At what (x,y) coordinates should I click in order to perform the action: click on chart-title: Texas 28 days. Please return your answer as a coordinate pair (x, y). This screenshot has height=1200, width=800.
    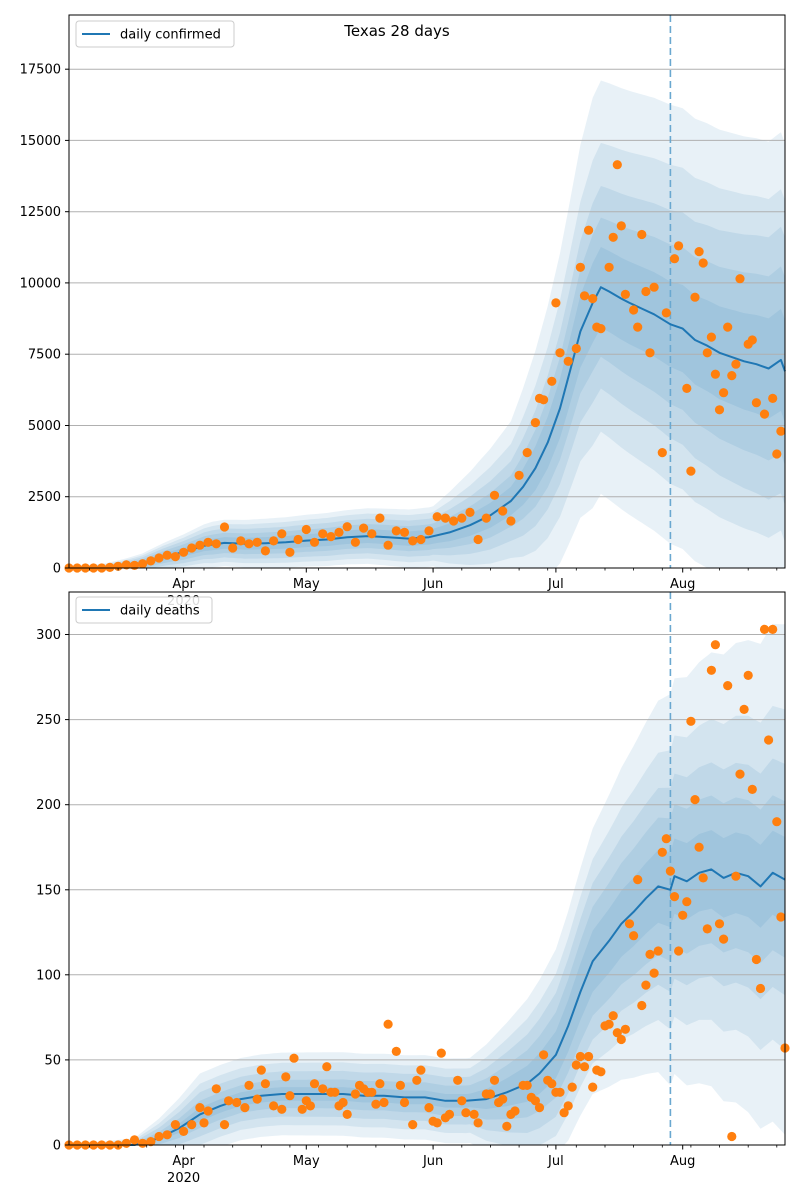
    Looking at the image, I should click on (396, 31).